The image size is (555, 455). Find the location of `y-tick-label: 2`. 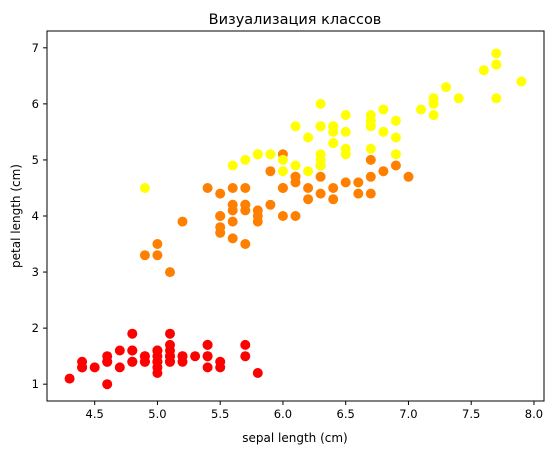

y-tick-label: 2 is located at coordinates (35, 328).